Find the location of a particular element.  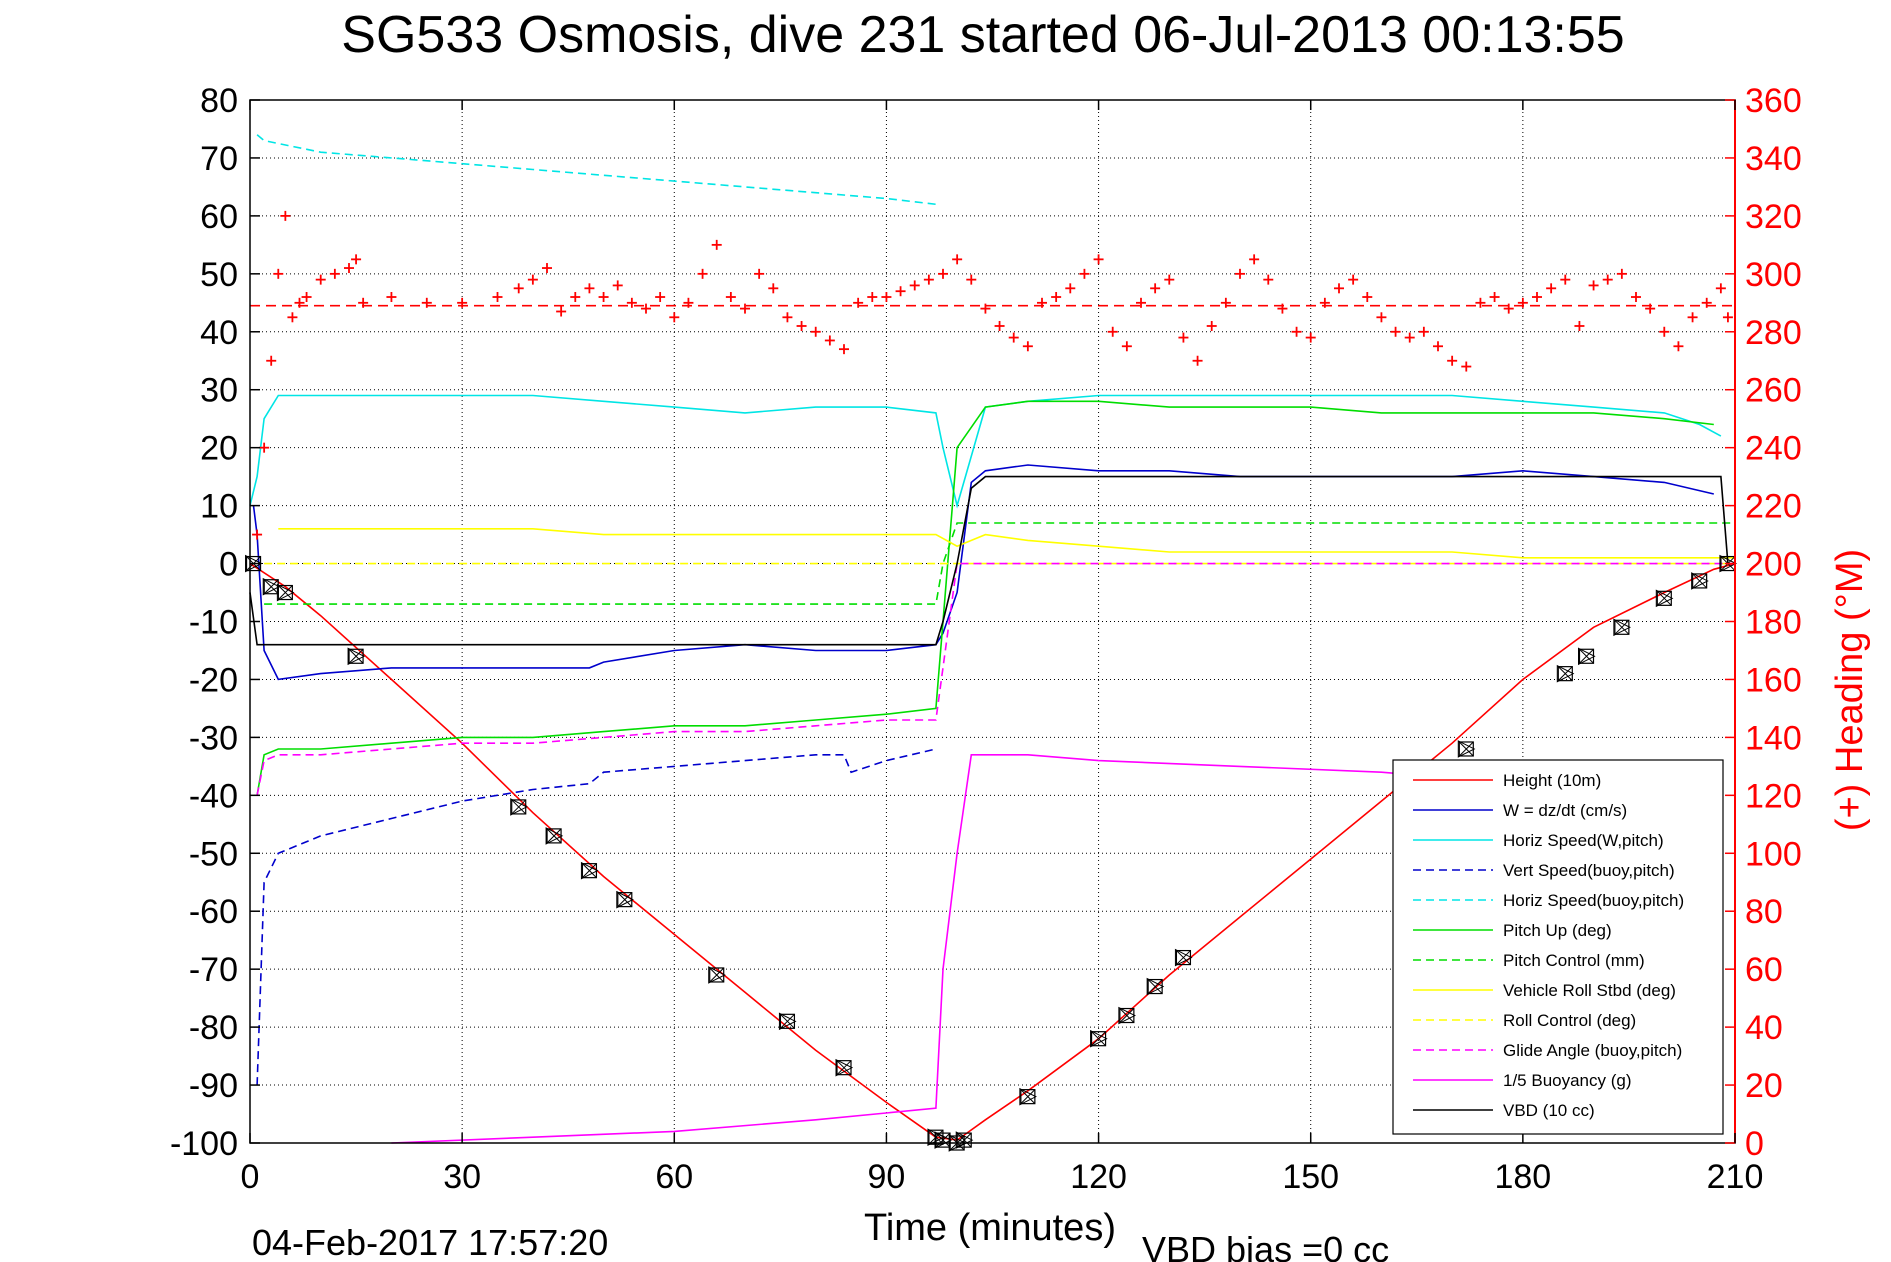

legend-label: Horiz Speed(buoy,pitch) is located at coordinates (1593, 900).